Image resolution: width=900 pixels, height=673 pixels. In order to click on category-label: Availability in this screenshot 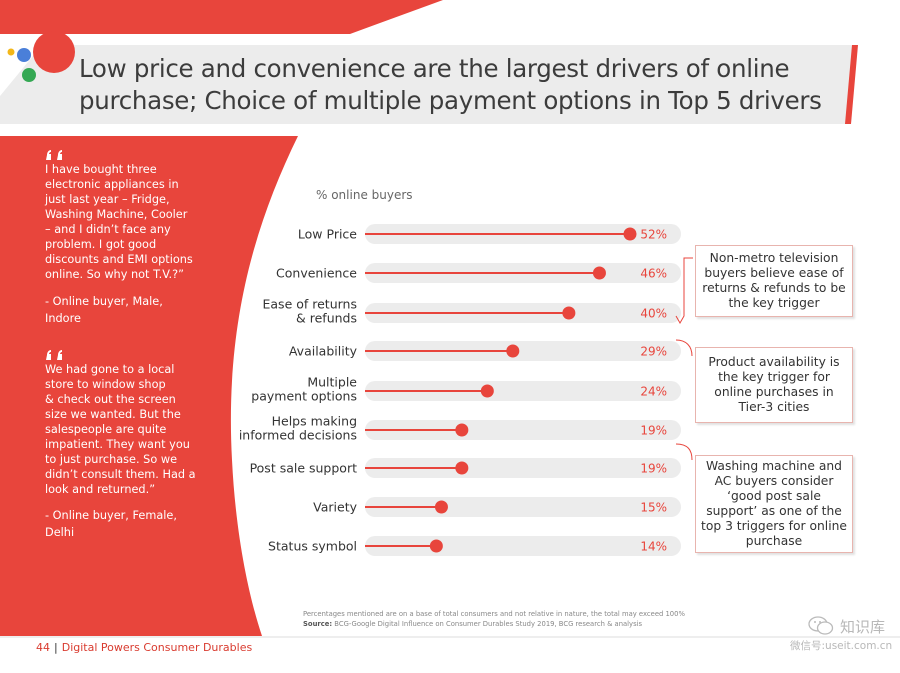, I will do `click(323, 351)`.